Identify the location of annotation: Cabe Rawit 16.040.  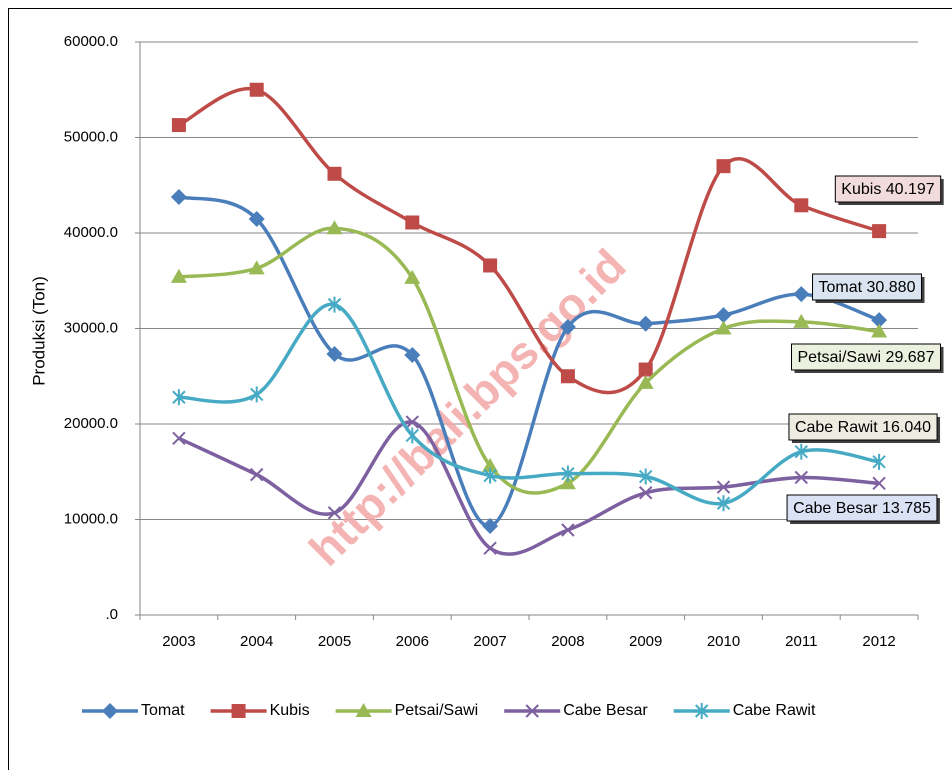
(864, 428).